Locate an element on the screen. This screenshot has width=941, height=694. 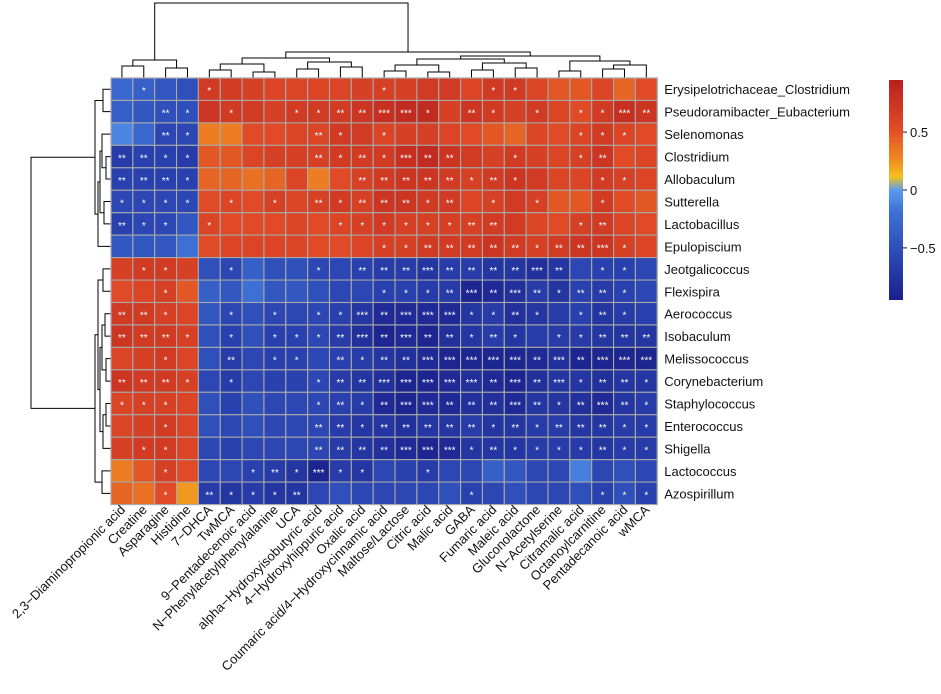
row-label: Flexispira is located at coordinates (692, 291).